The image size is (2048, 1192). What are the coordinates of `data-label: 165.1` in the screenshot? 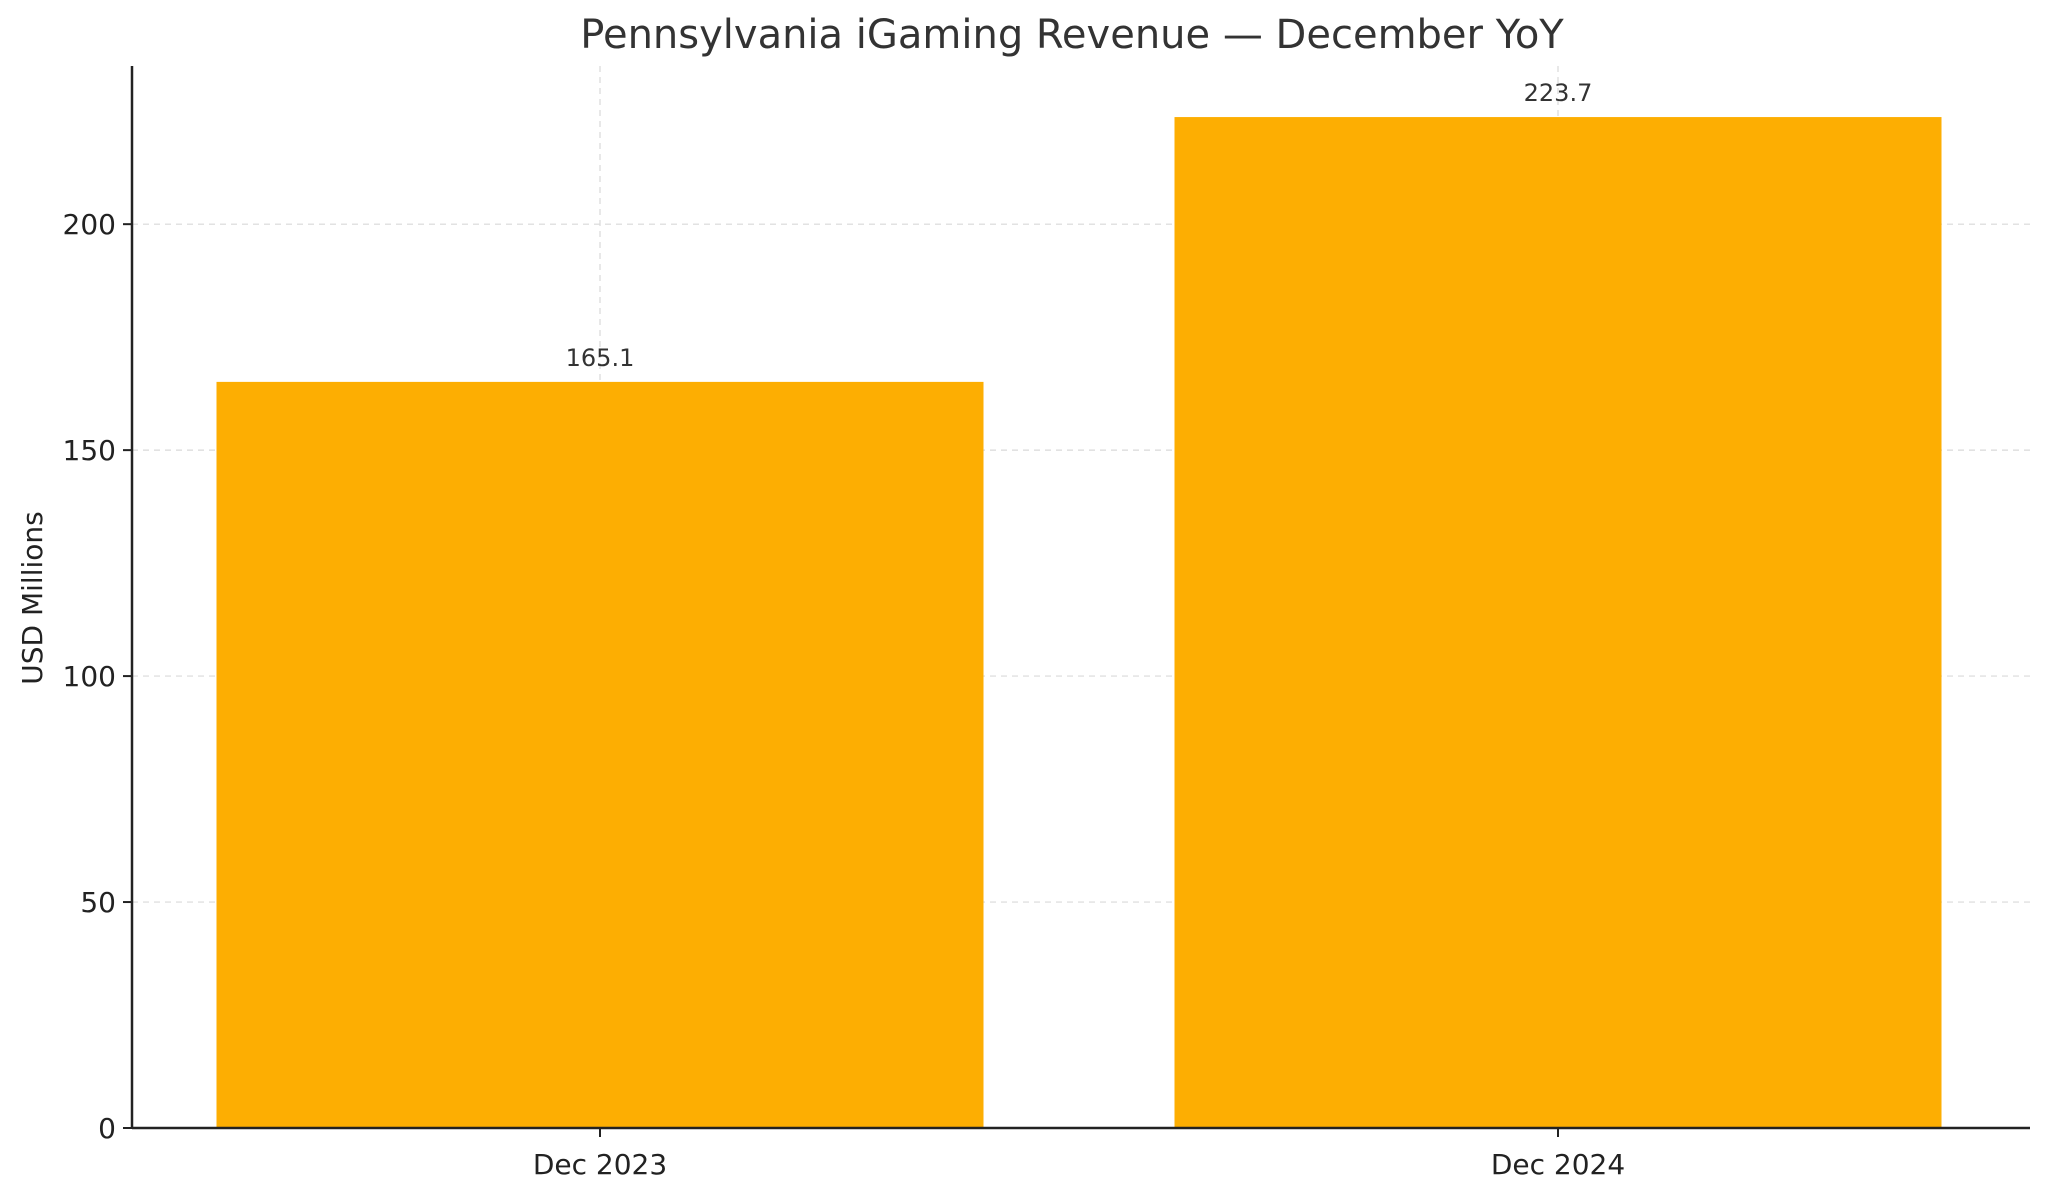 It's located at (600, 358).